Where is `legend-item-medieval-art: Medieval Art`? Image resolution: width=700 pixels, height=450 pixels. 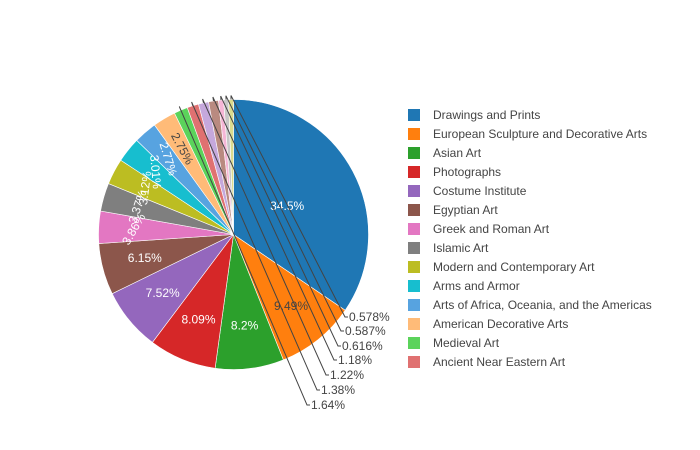
legend-item-medieval-art: Medieval Art is located at coordinates (454, 343).